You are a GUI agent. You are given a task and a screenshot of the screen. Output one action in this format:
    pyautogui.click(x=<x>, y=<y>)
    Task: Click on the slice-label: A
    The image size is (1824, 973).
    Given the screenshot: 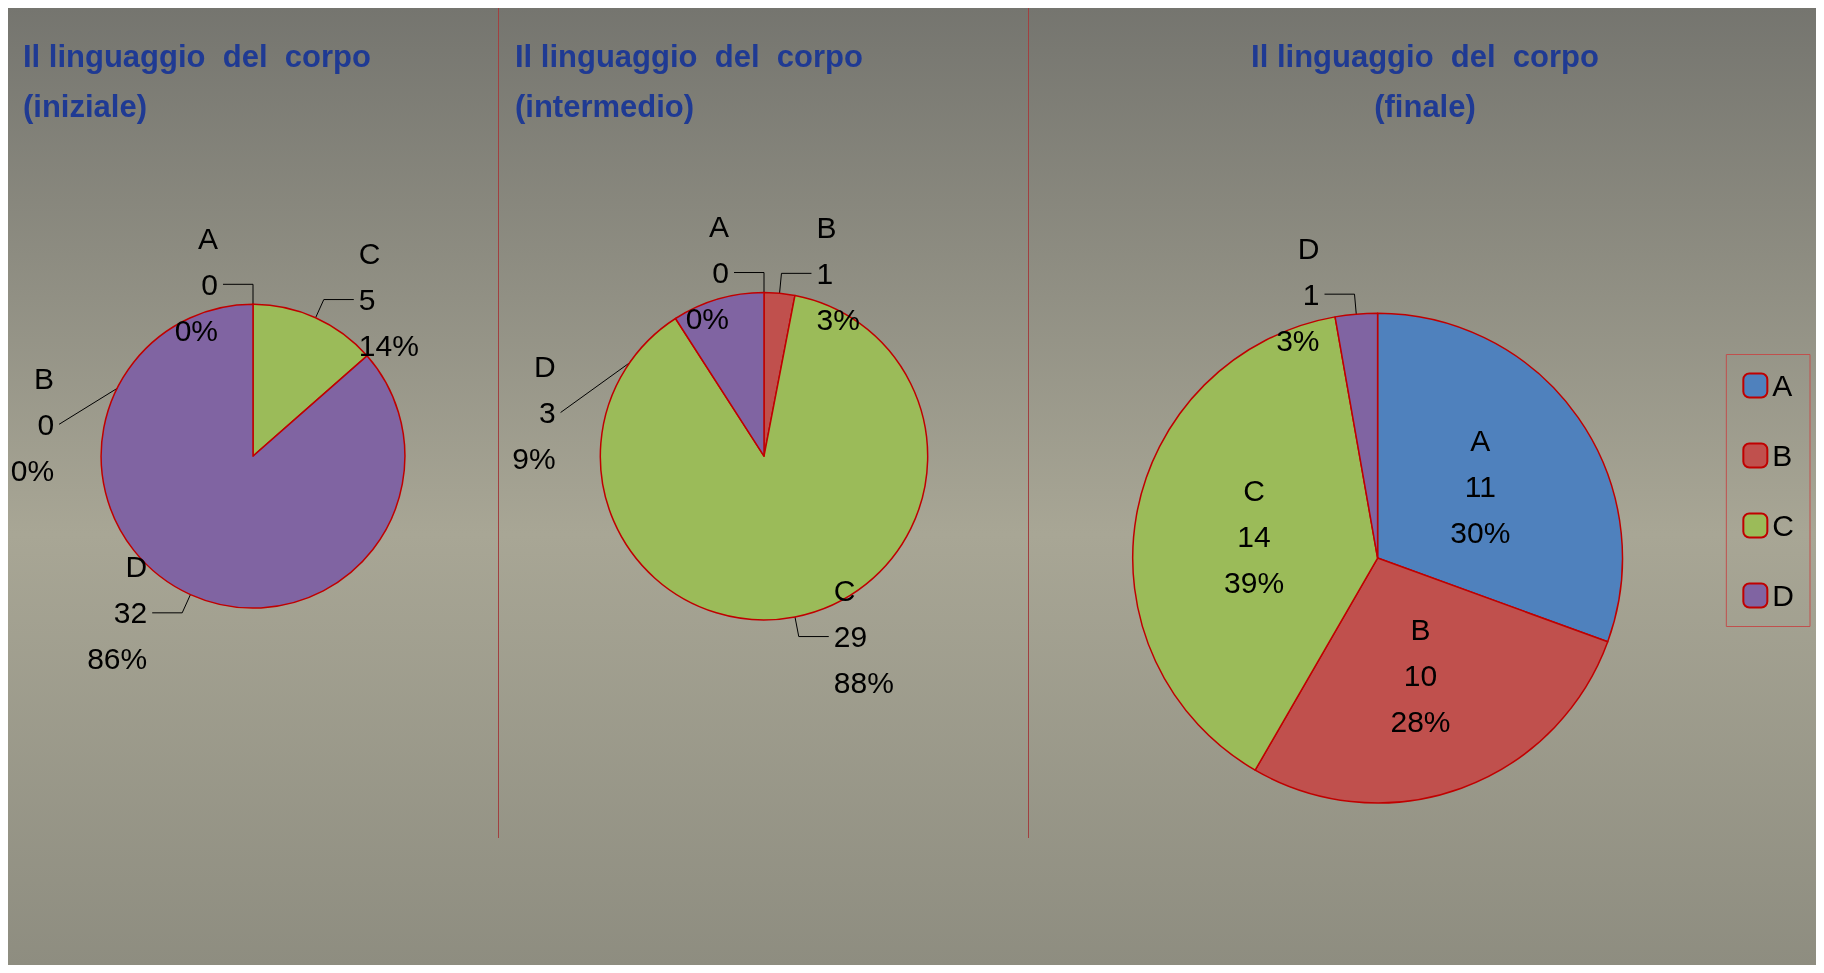 What is the action you would take?
    pyautogui.click(x=1480, y=440)
    